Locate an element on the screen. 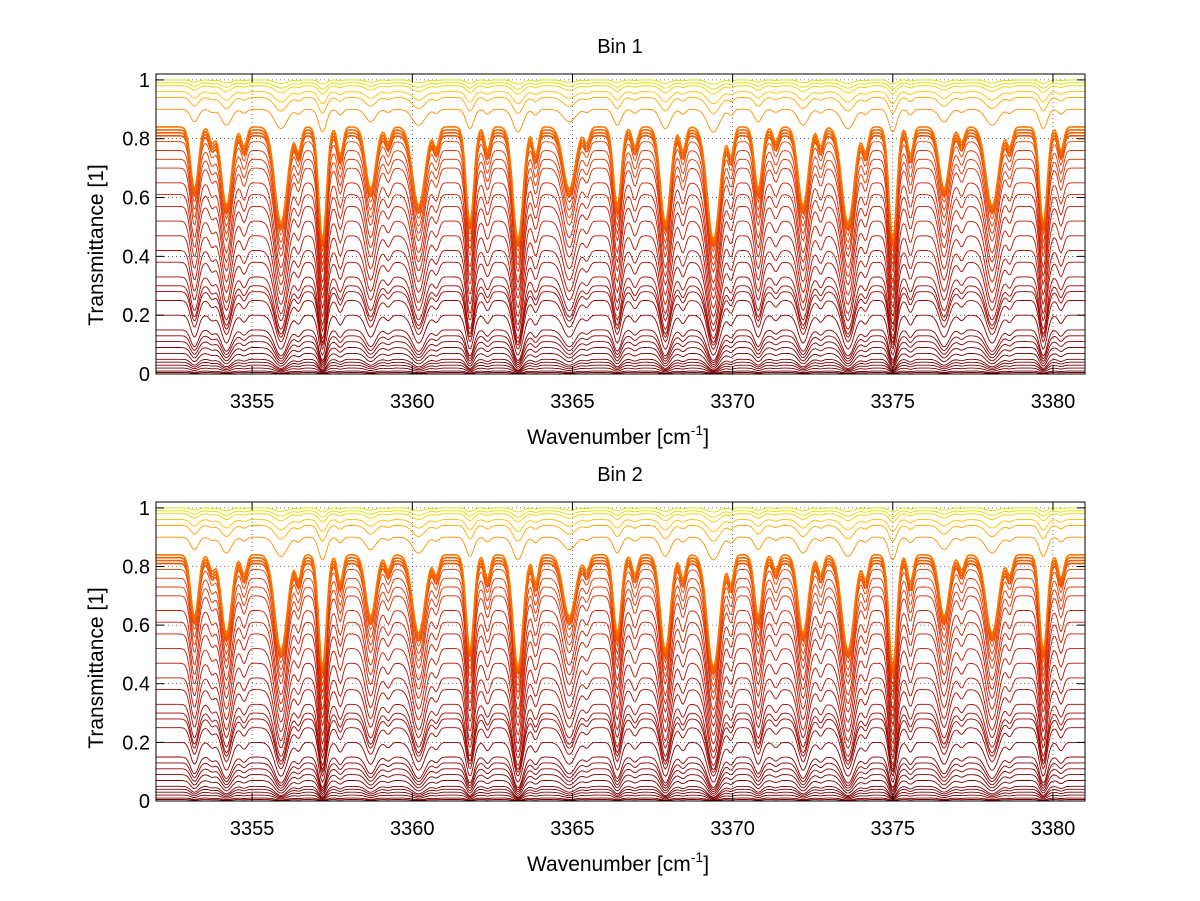  y-axis-label: Transmittance [1] is located at coordinates (96, 667).